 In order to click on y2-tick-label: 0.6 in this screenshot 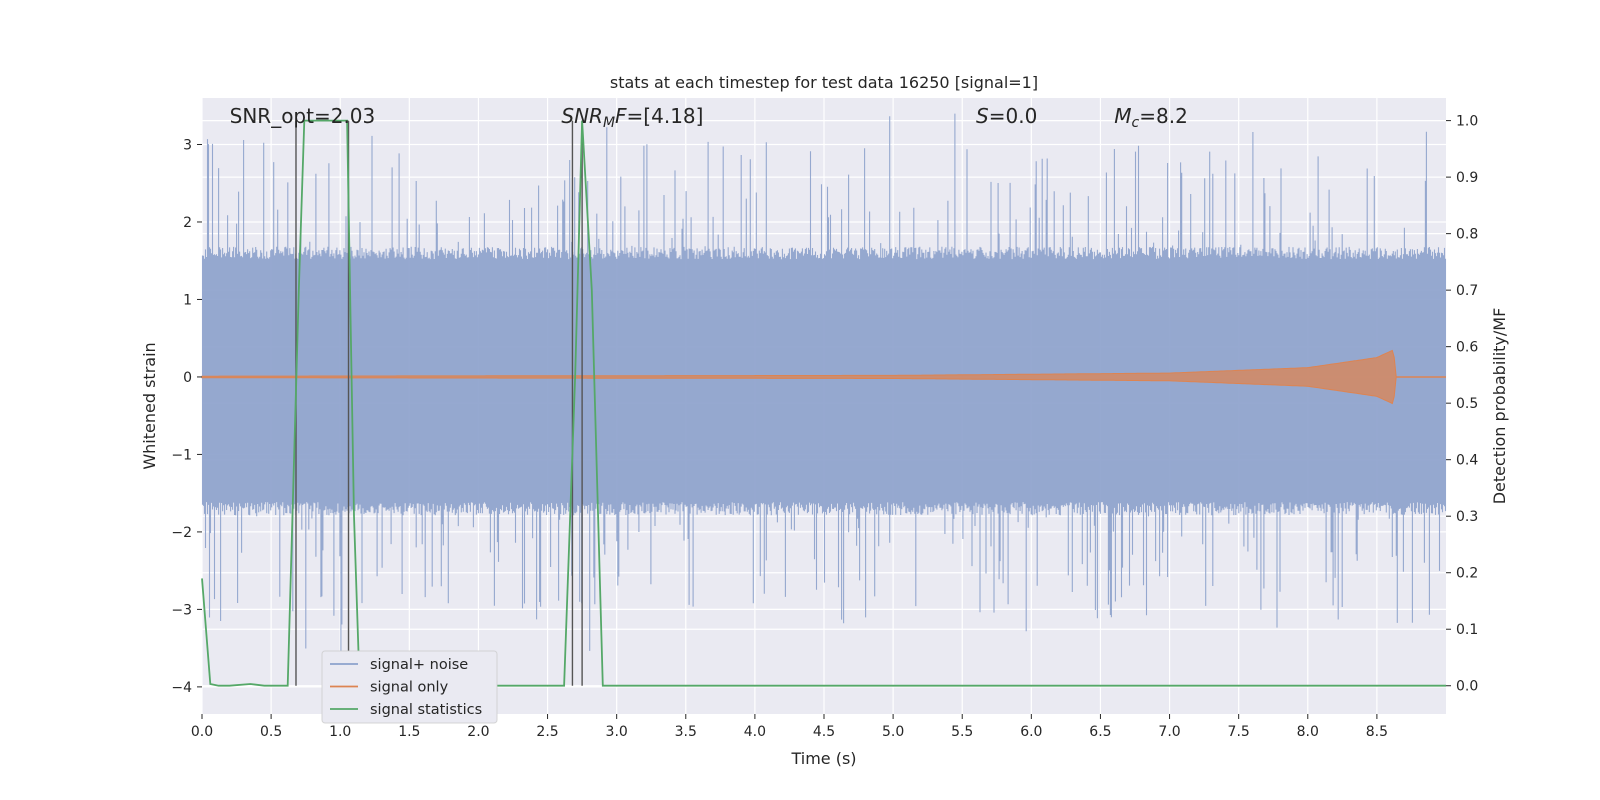, I will do `click(1467, 348)`.